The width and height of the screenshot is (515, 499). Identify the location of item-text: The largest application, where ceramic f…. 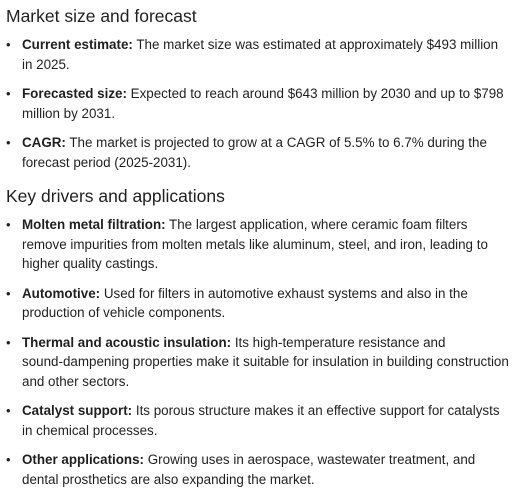
(255, 244).